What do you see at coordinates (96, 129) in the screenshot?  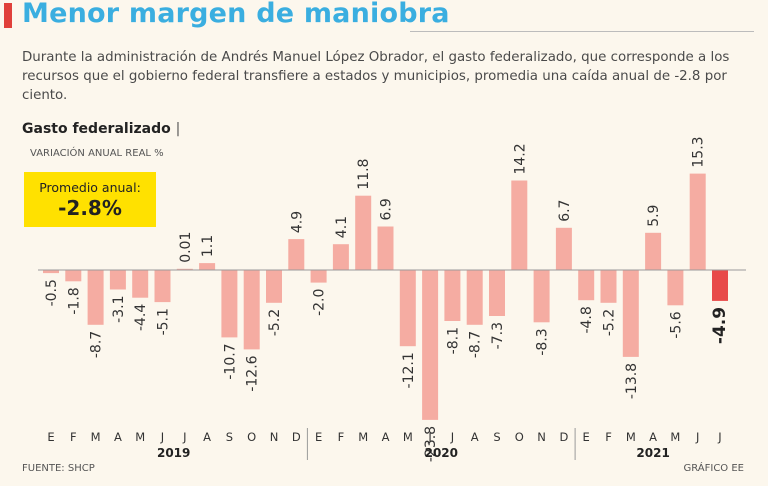 I see `chart-title-text: Gasto federalizado` at bounding box center [96, 129].